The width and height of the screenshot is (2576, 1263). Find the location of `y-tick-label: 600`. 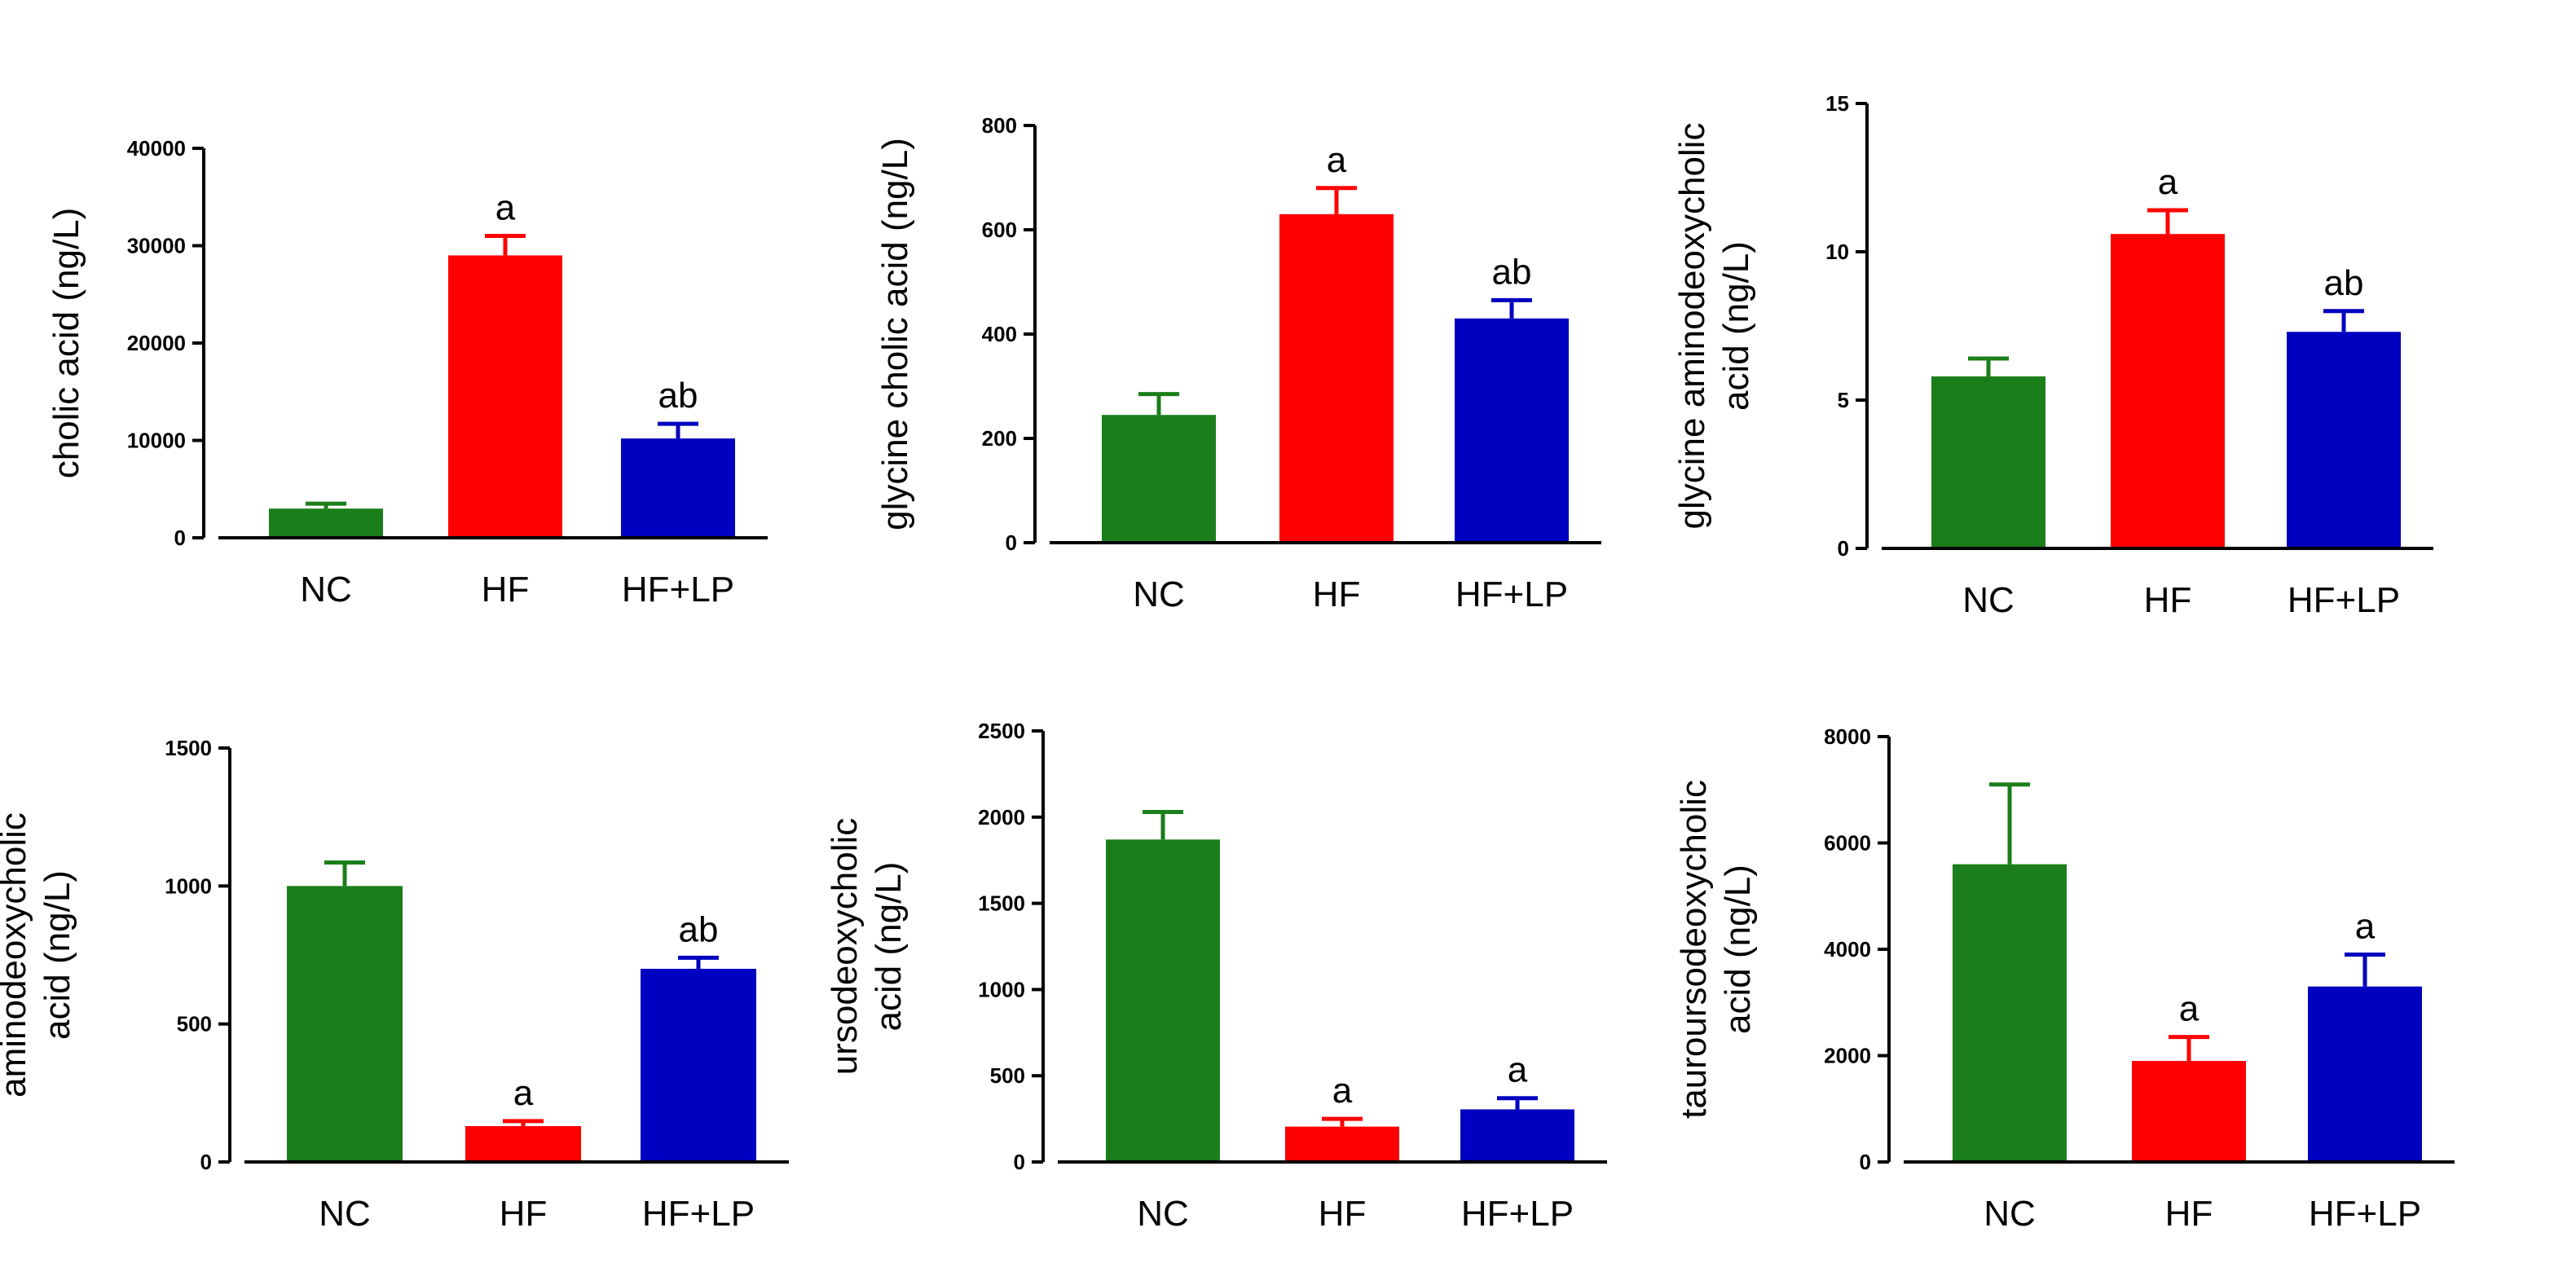

y-tick-label: 600 is located at coordinates (999, 230).